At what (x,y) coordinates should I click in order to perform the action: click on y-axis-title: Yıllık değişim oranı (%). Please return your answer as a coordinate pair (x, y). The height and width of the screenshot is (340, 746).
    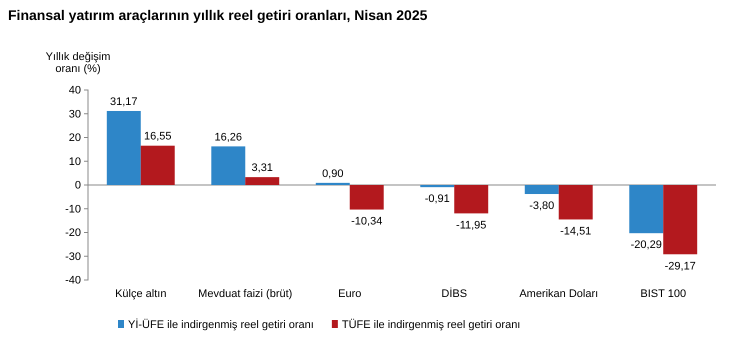
    Looking at the image, I should click on (78, 63).